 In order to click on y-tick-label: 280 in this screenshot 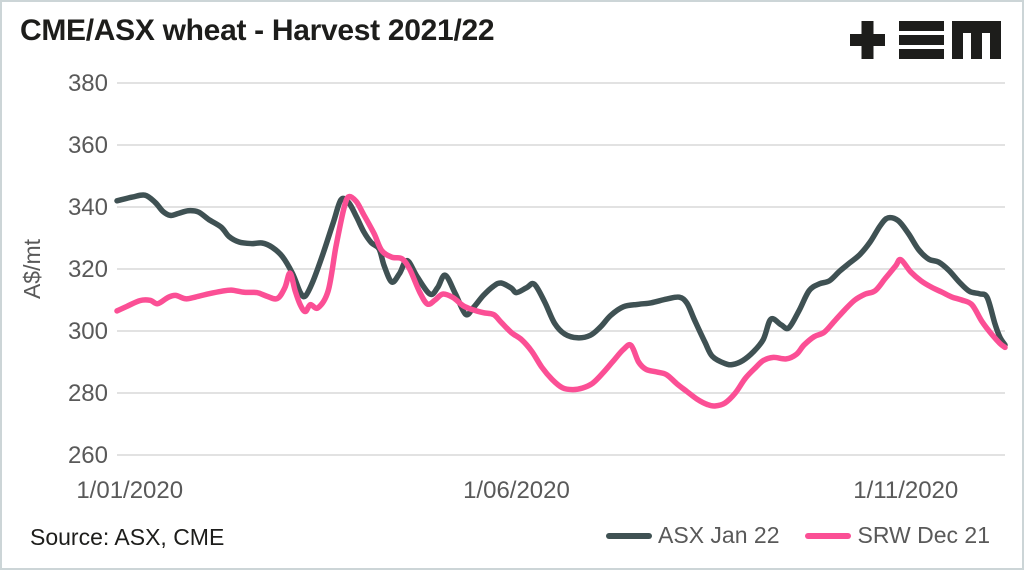, I will do `click(88, 393)`.